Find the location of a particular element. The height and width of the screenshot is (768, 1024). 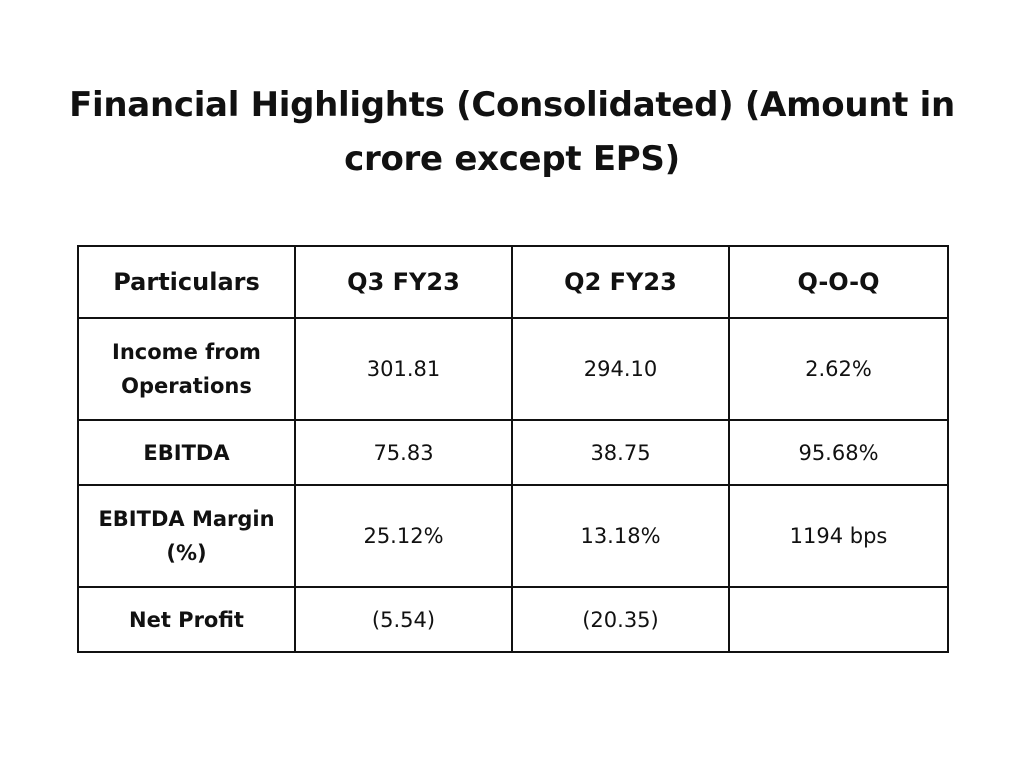

cell-qoq is located at coordinates (838, 619).